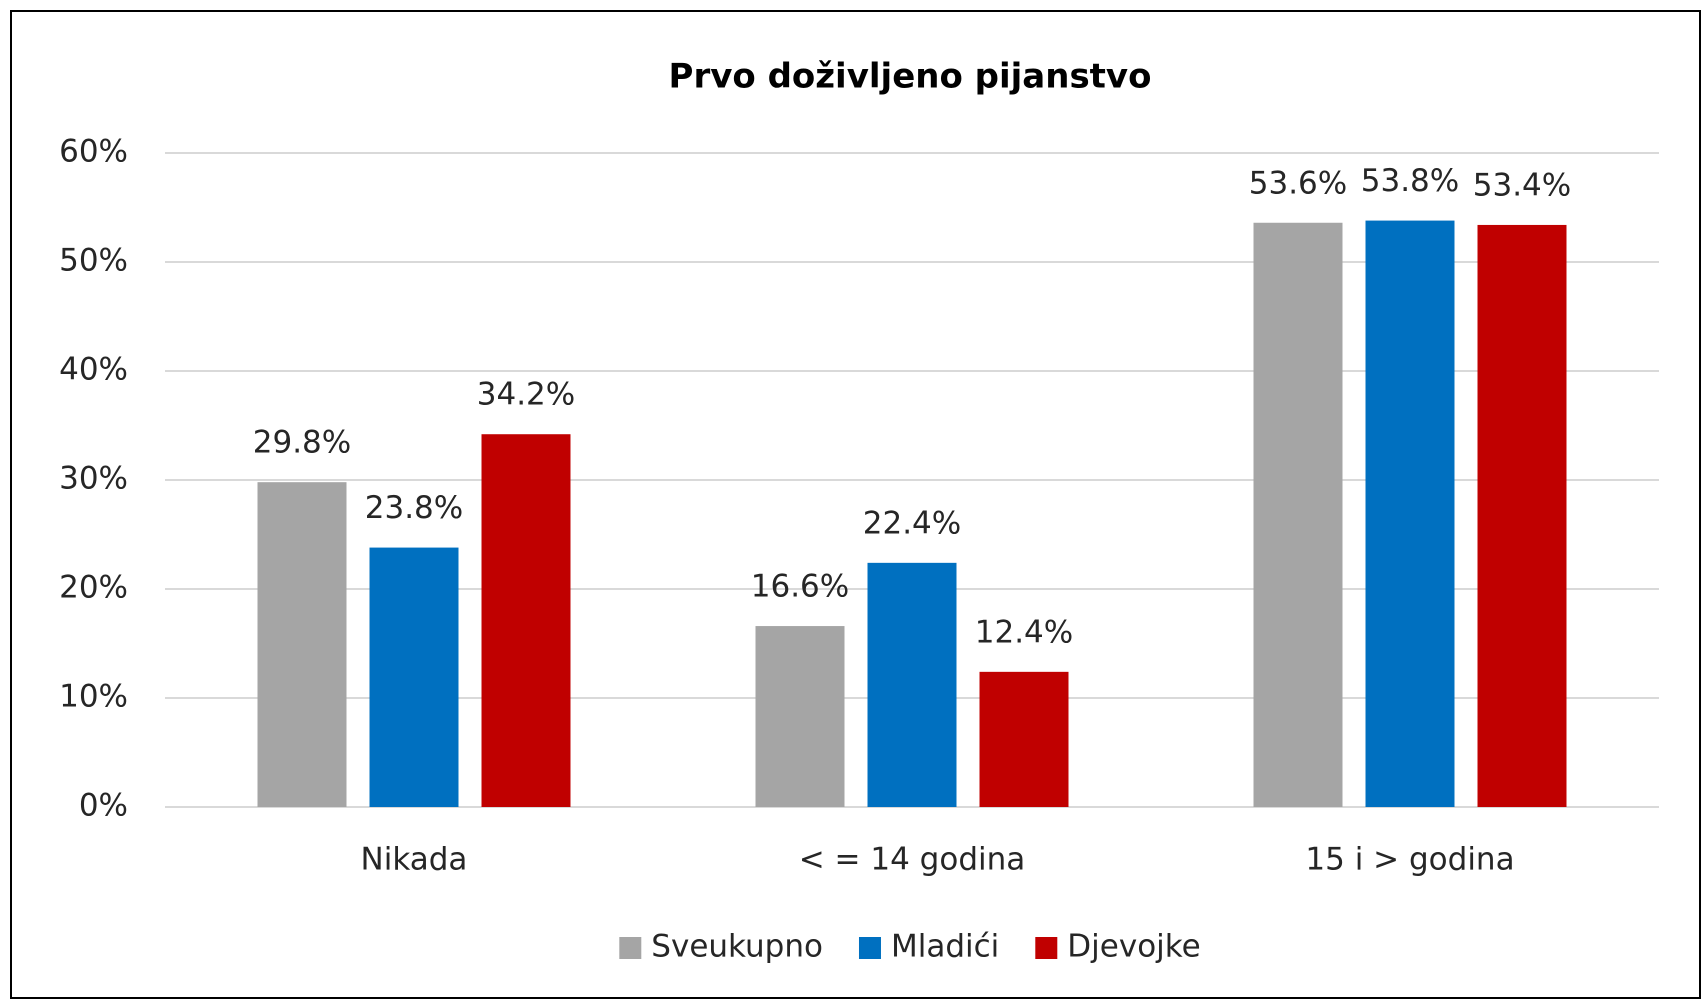 This screenshot has width=1702, height=1000. What do you see at coordinates (103, 806) in the screenshot?
I see `y-tick-label: 0%` at bounding box center [103, 806].